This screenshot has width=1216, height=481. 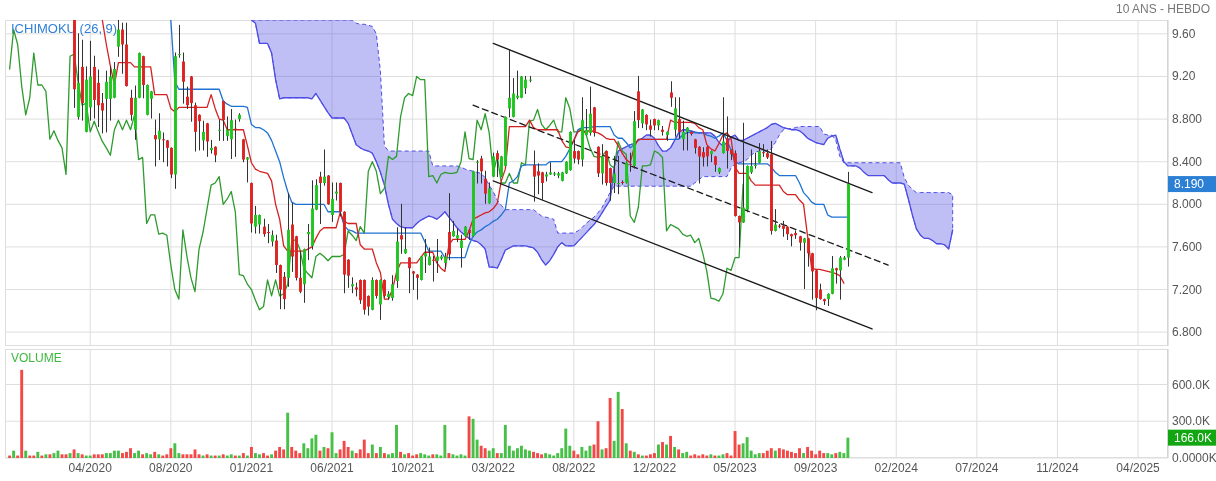 What do you see at coordinates (1138, 468) in the screenshot?
I see `x-tick-label: 04/2025` at bounding box center [1138, 468].